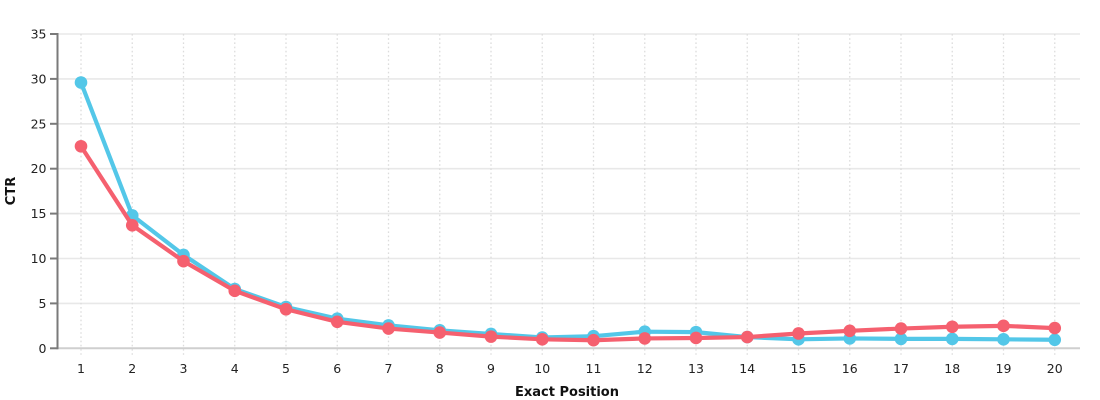 This screenshot has height=400, width=1100. Describe the element at coordinates (184, 368) in the screenshot. I see `x-tick-label: 3` at that location.